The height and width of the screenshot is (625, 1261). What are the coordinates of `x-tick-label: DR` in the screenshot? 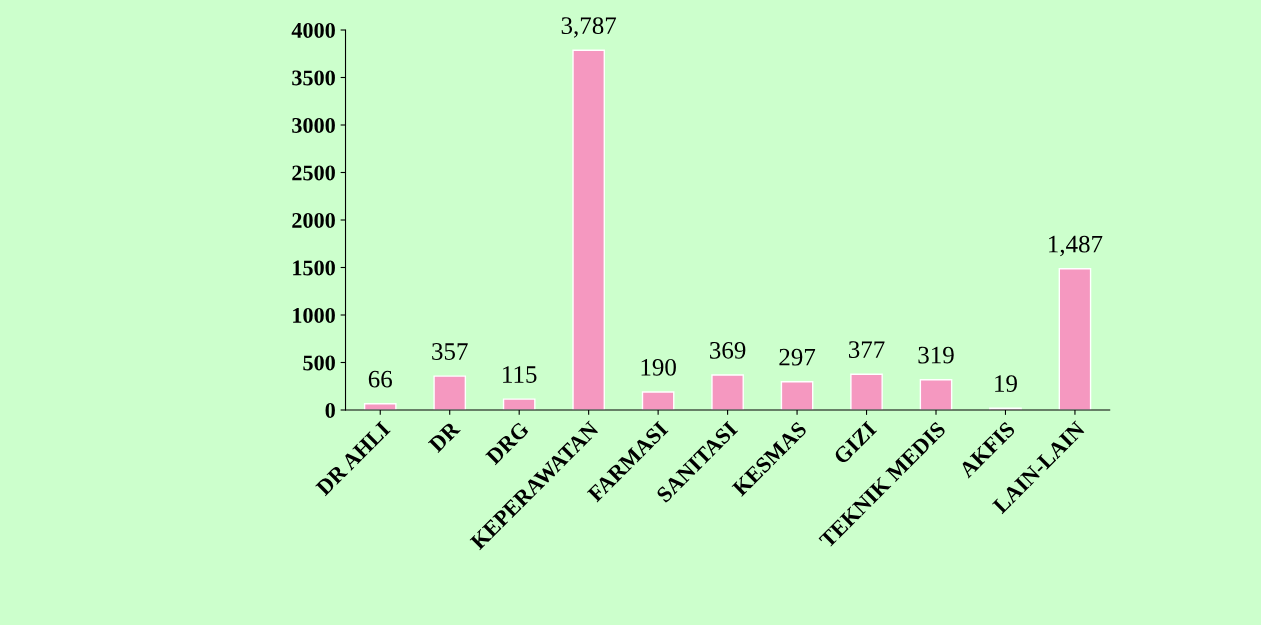 It's located at (444, 437).